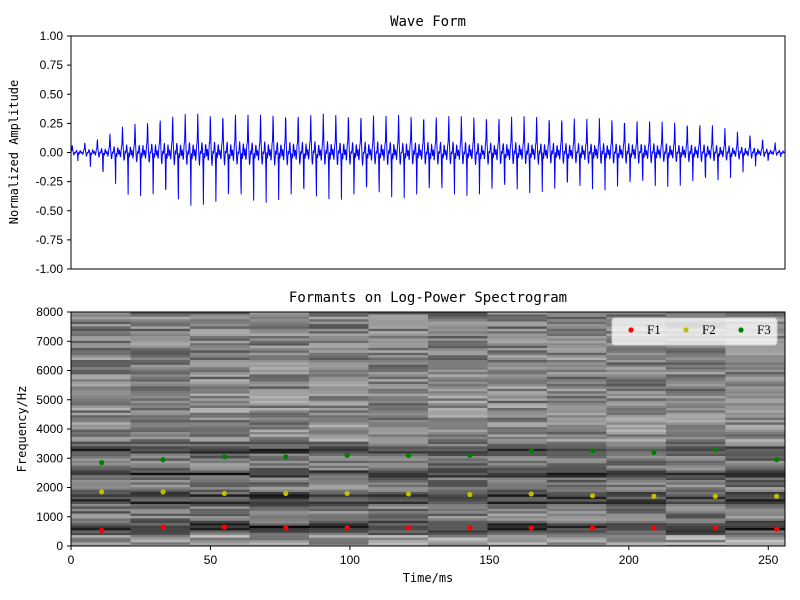  I want to click on formant-point-f1, so click(163, 527).